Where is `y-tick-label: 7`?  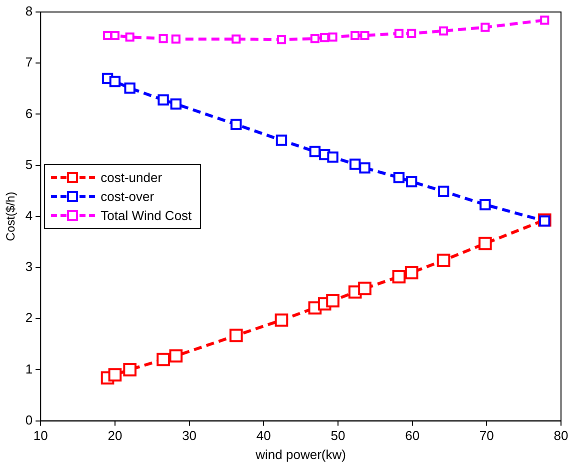
y-tick-label: 7 is located at coordinates (29, 62).